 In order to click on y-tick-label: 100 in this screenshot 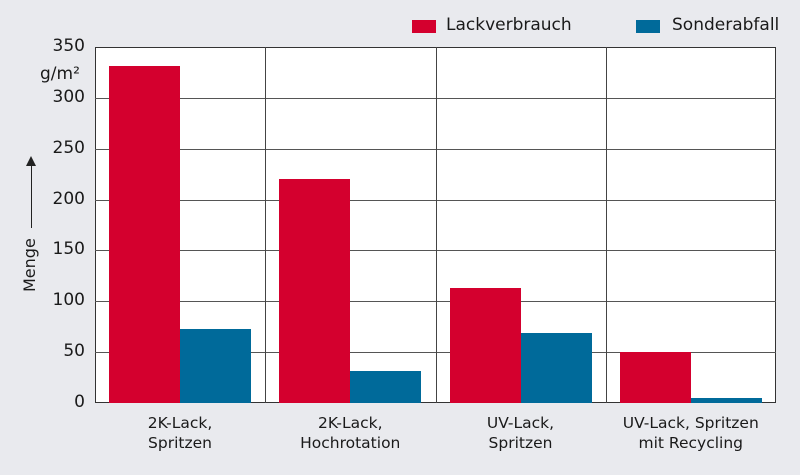, I will do `click(68, 300)`.